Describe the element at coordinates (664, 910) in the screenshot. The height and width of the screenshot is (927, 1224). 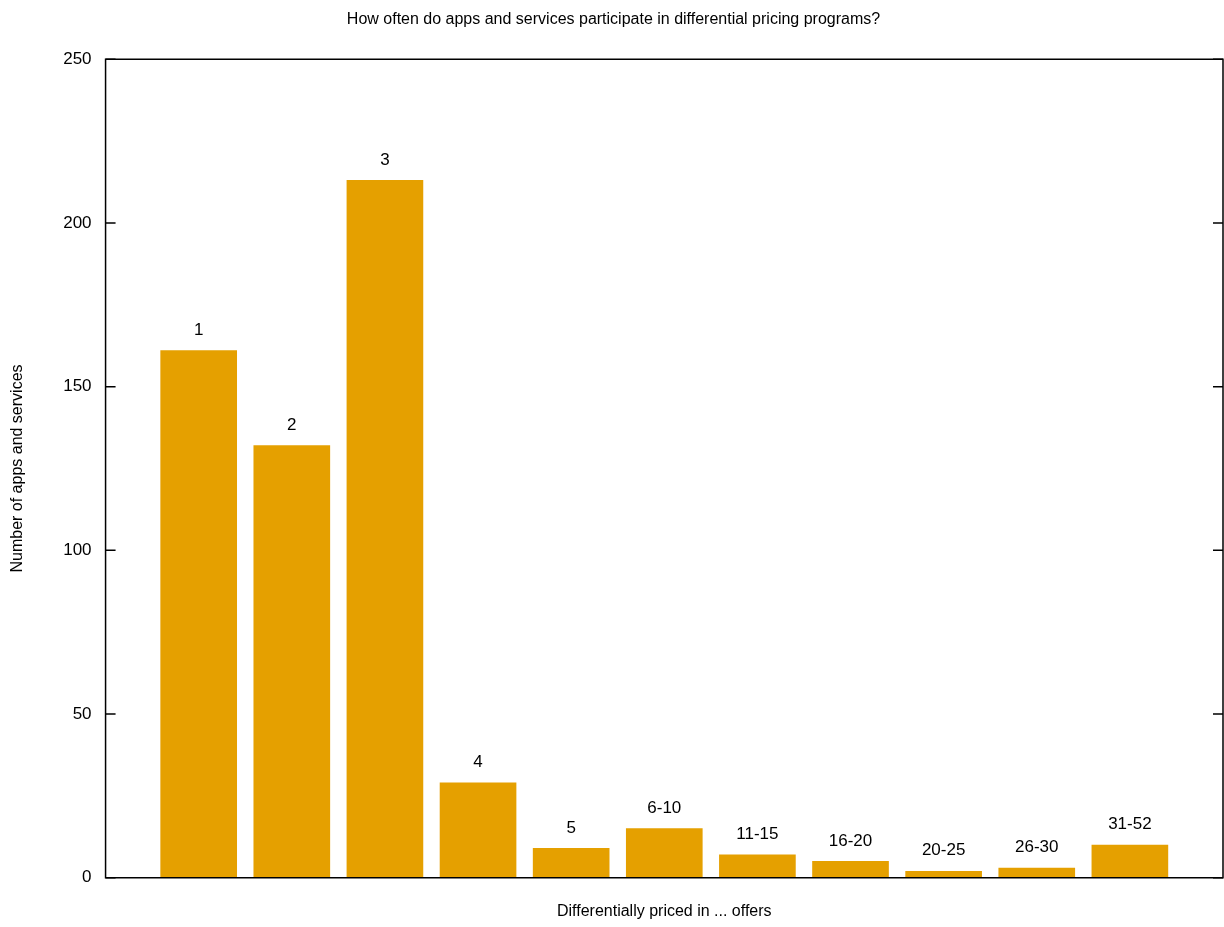
I see `x-axis-title: Differentially priced in ... offers` at that location.